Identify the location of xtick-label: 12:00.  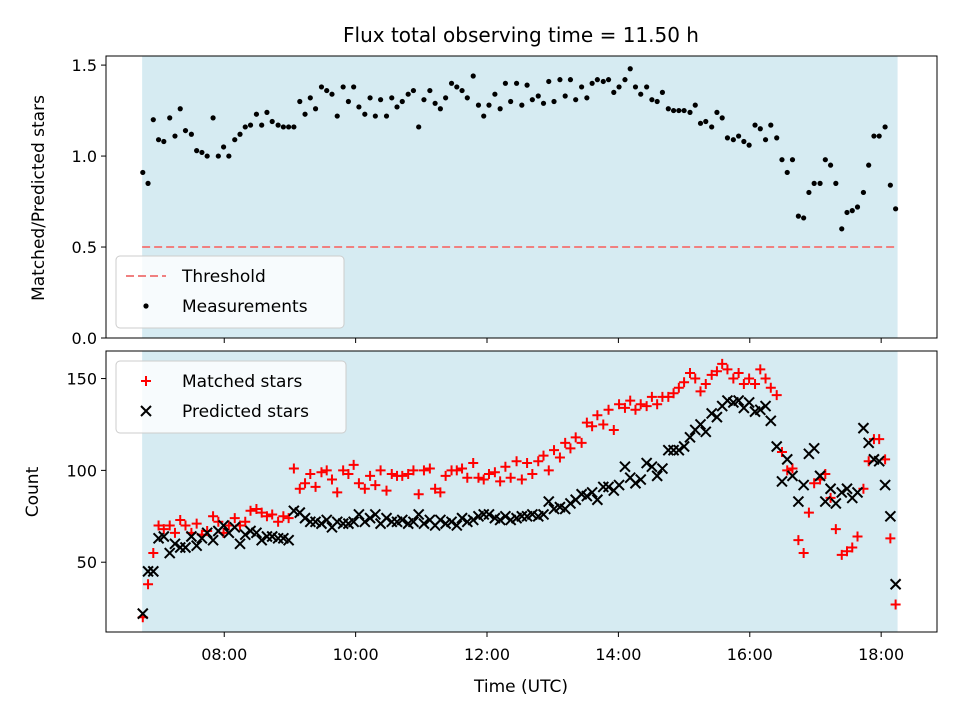
(487, 654).